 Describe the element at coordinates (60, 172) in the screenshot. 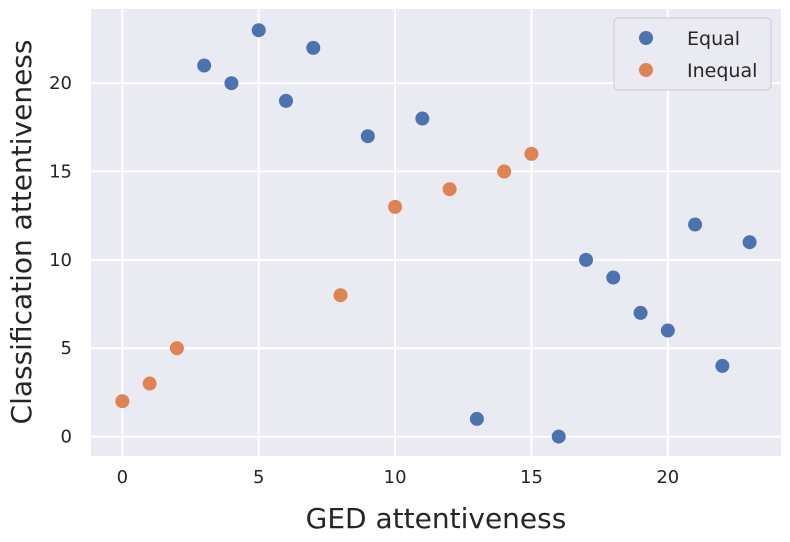

I see `y-tick-label: 15` at that location.